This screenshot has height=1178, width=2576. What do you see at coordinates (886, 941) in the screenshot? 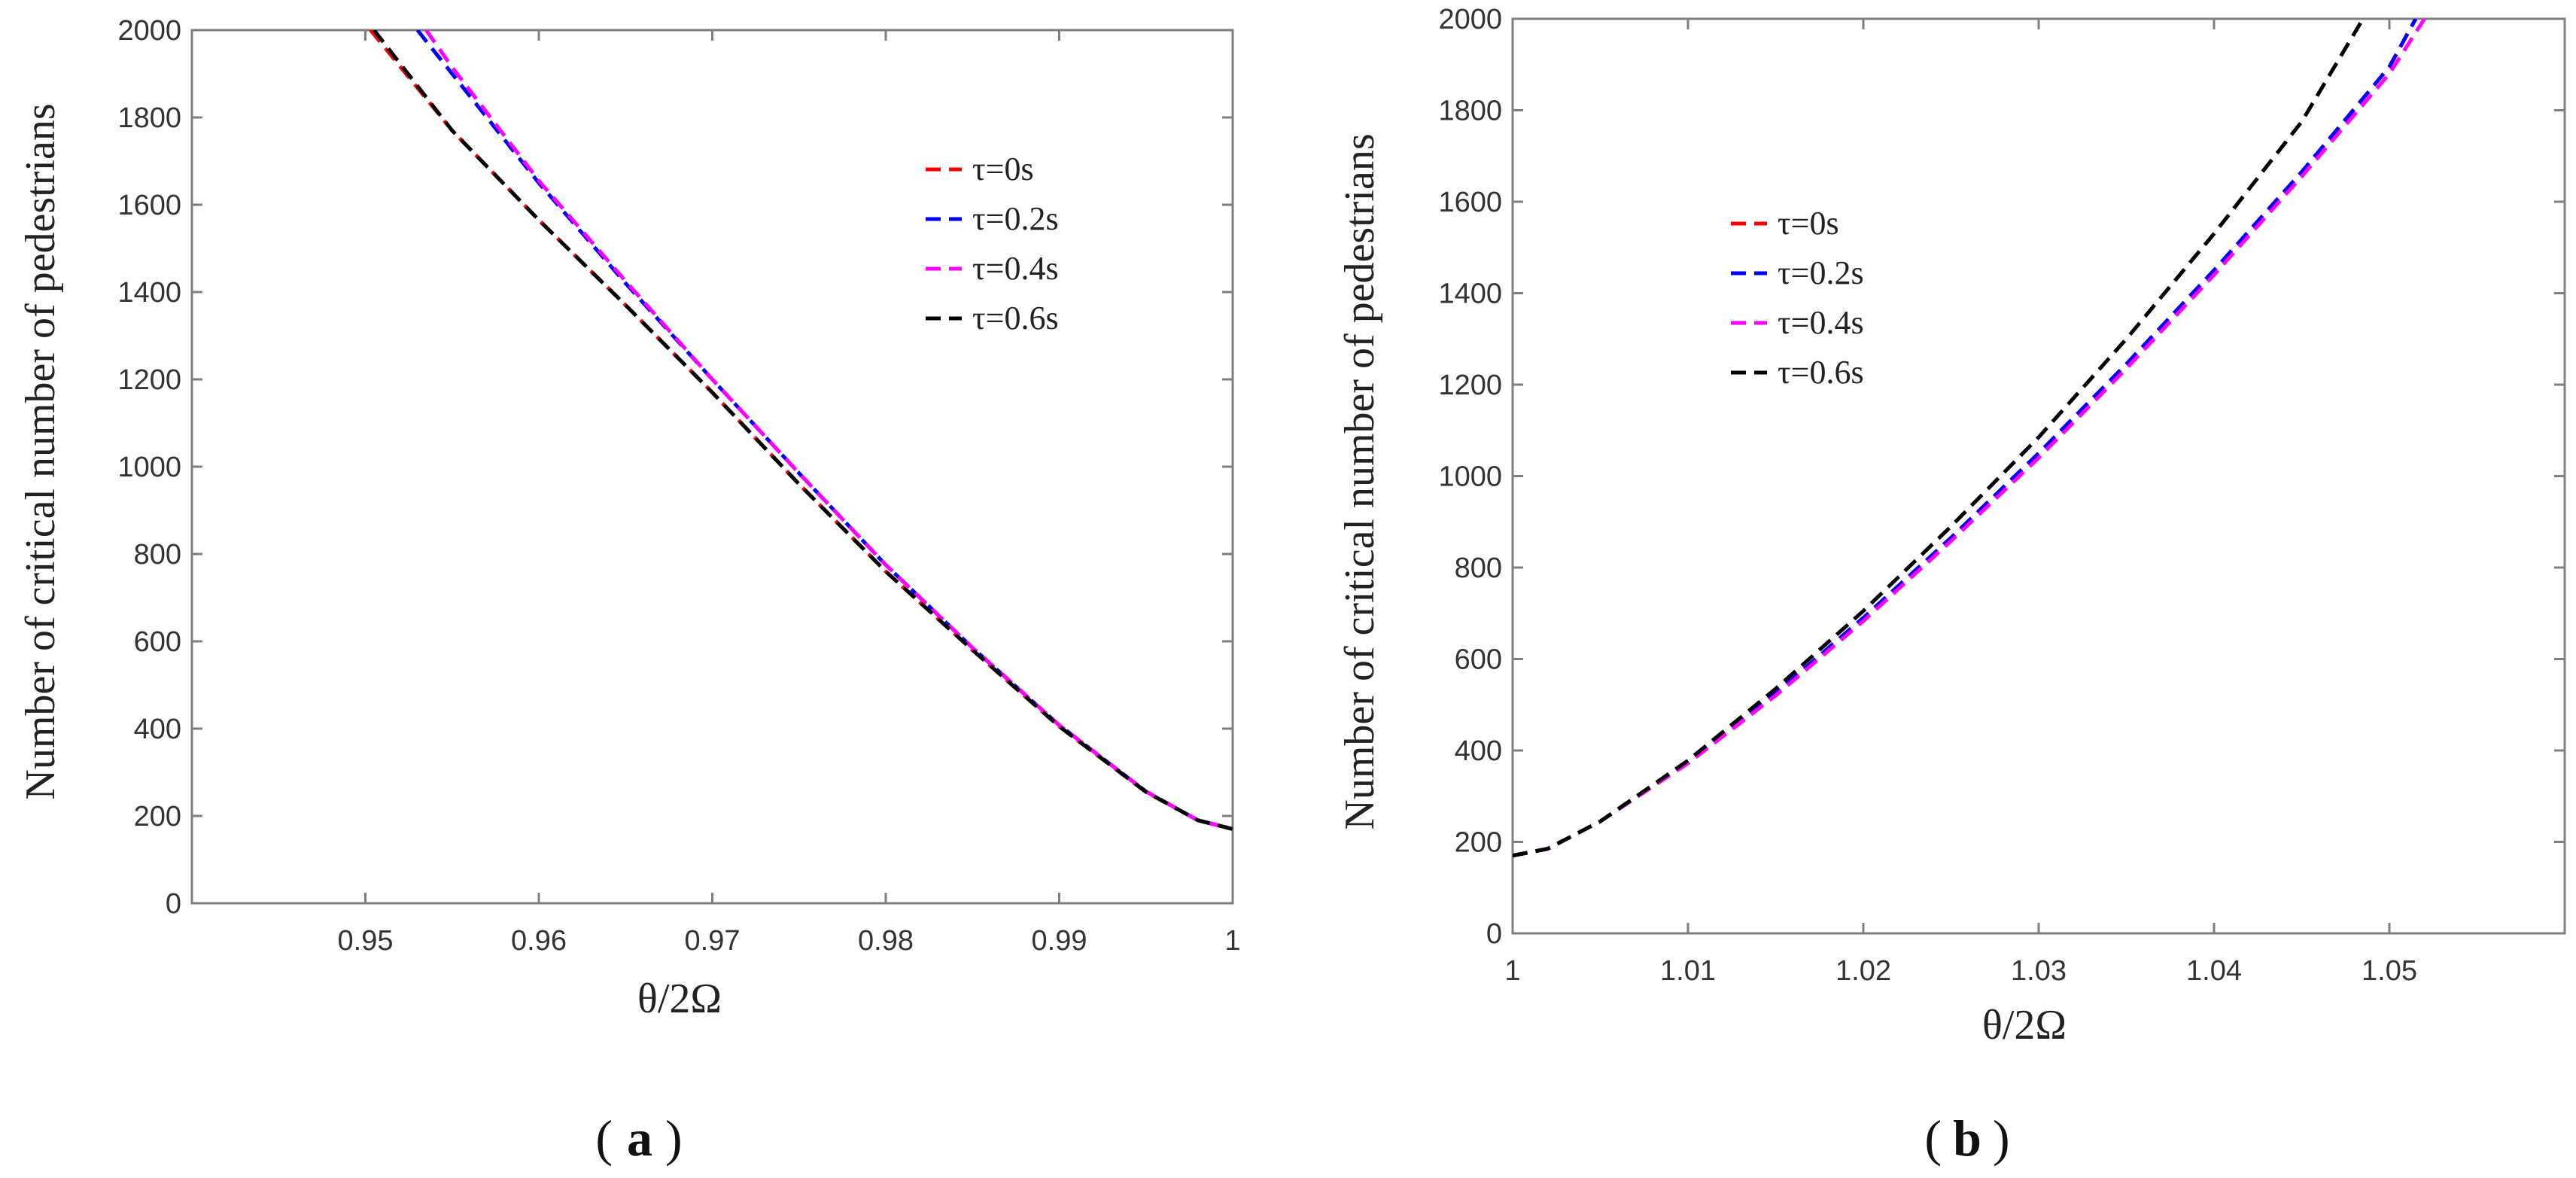
I see `x-tick-label: 0.98` at bounding box center [886, 941].